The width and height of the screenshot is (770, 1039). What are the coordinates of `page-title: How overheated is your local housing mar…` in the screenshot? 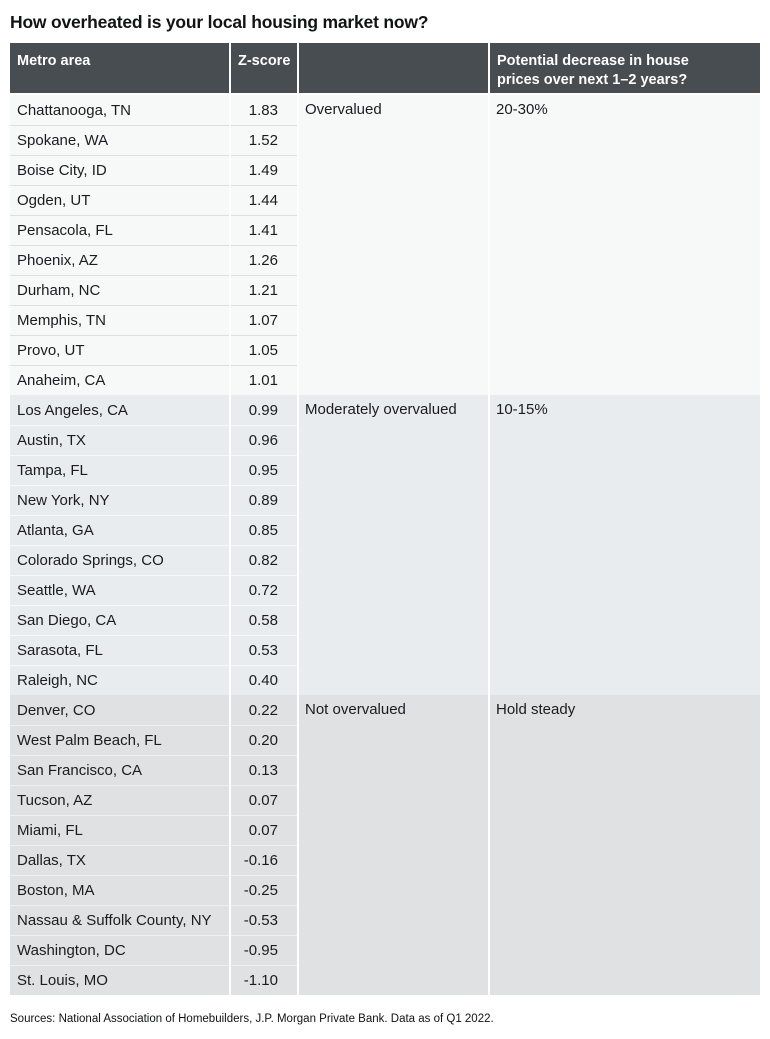 It's located at (219, 22).